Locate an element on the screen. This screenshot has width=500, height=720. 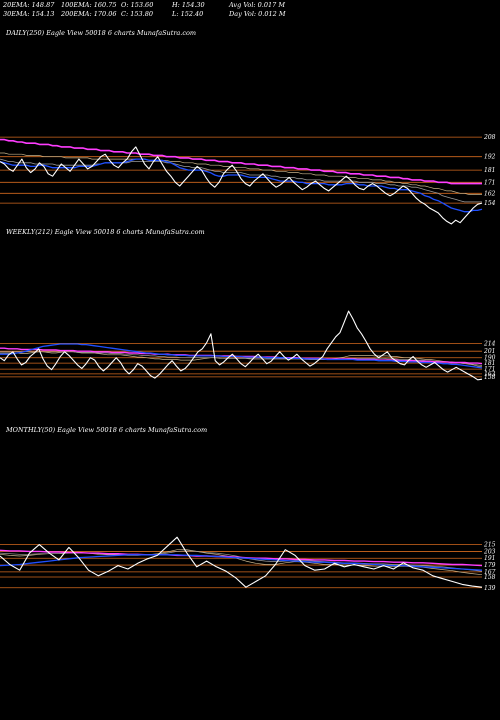
daily-ema200-line is located at coordinates (241, 161).